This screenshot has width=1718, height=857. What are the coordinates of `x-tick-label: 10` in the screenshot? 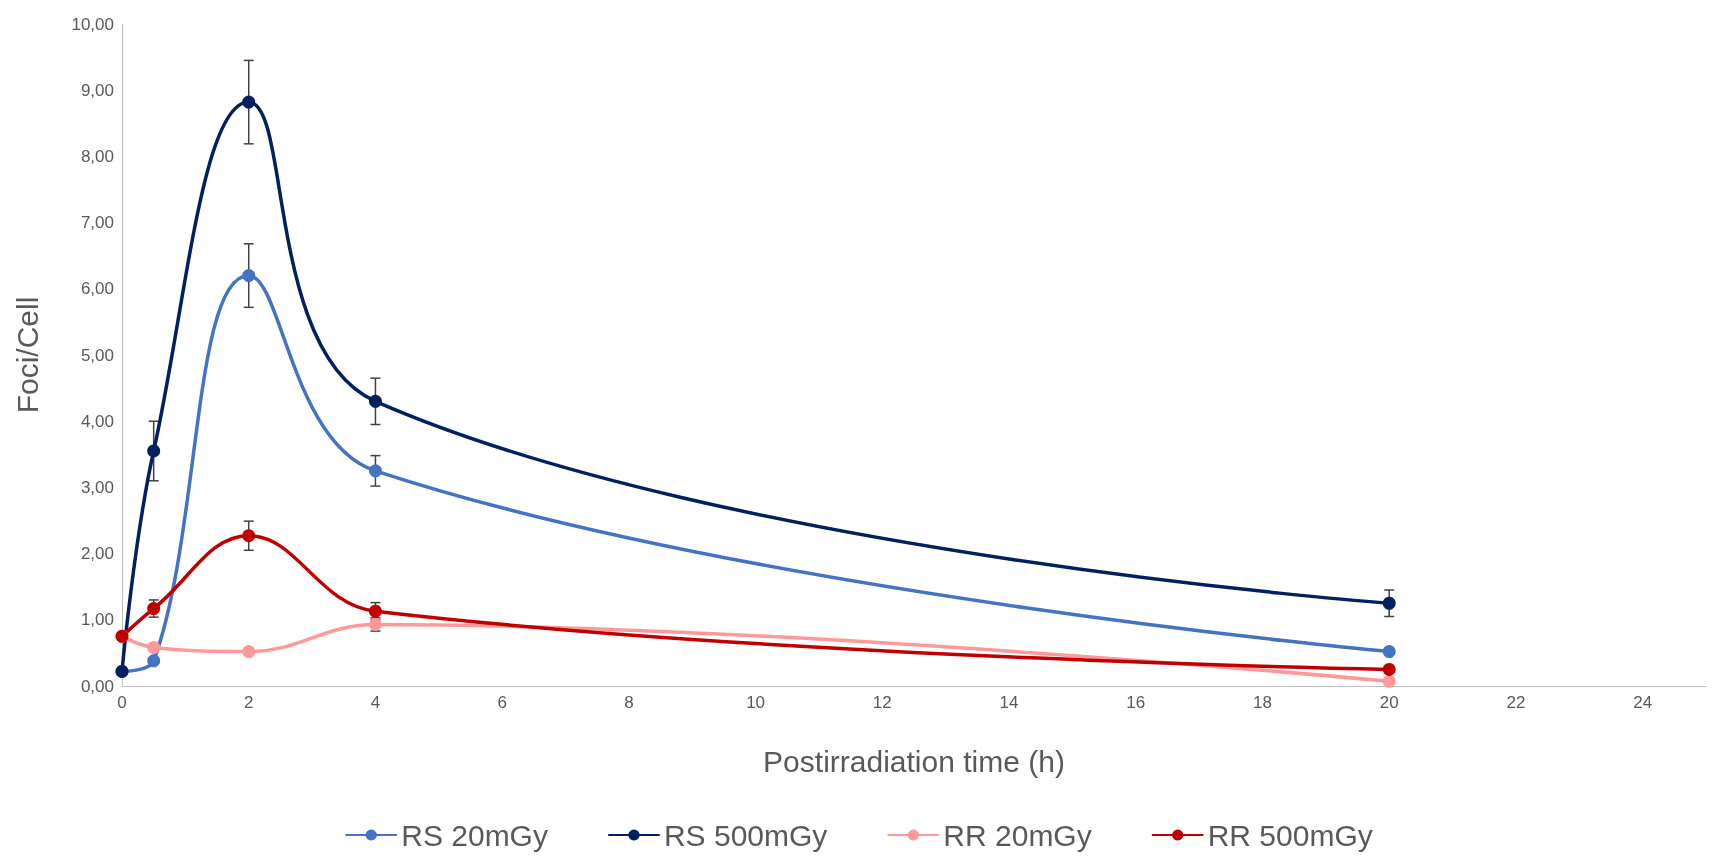 It's located at (756, 702).